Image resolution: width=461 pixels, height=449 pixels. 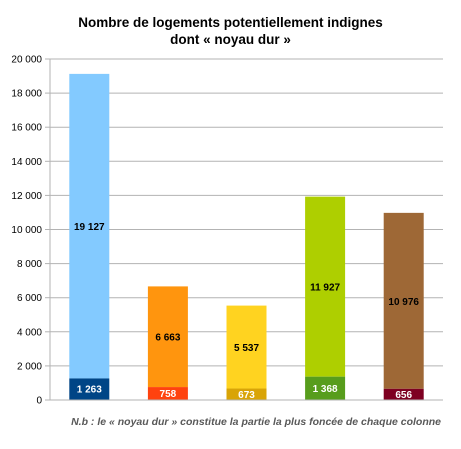 I want to click on chart-title-line-2: dont « noyau dur », so click(x=230, y=39).